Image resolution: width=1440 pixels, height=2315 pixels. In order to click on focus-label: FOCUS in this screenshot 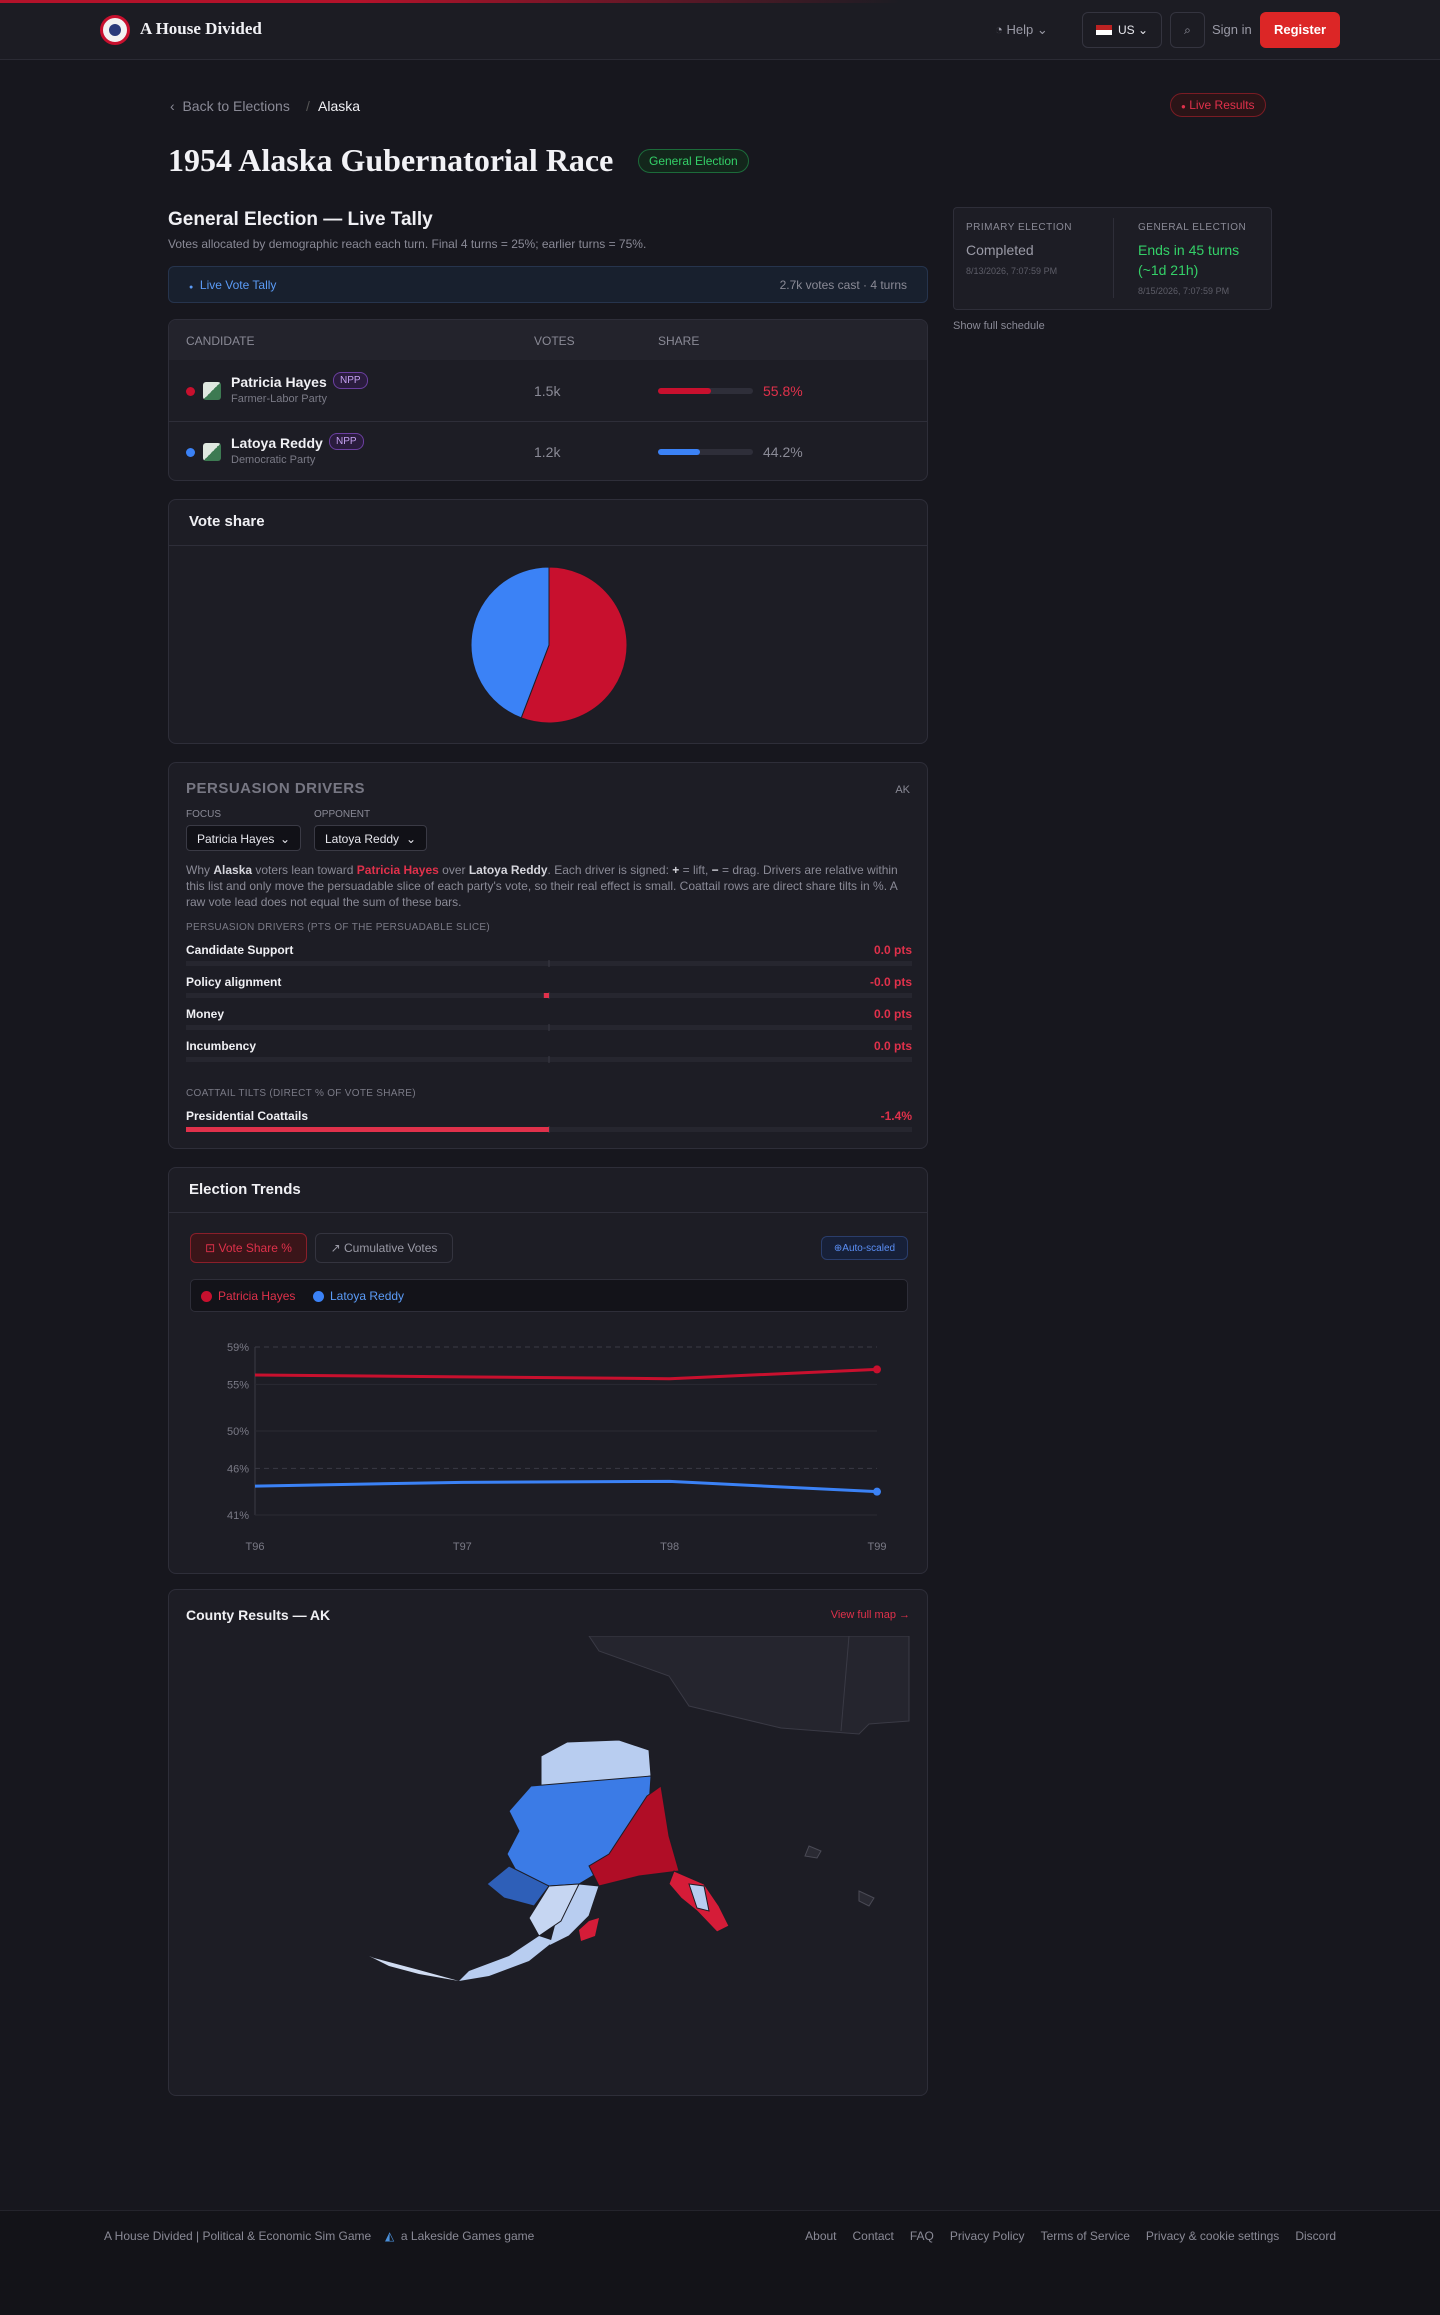, I will do `click(203, 814)`.